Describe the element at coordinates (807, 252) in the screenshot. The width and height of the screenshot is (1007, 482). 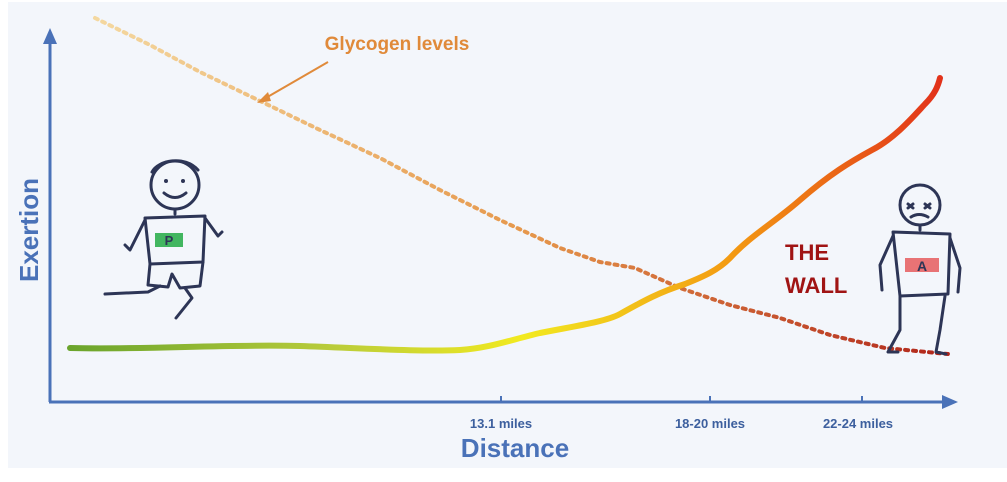
I see `the-wall-label-line1: THE` at that location.